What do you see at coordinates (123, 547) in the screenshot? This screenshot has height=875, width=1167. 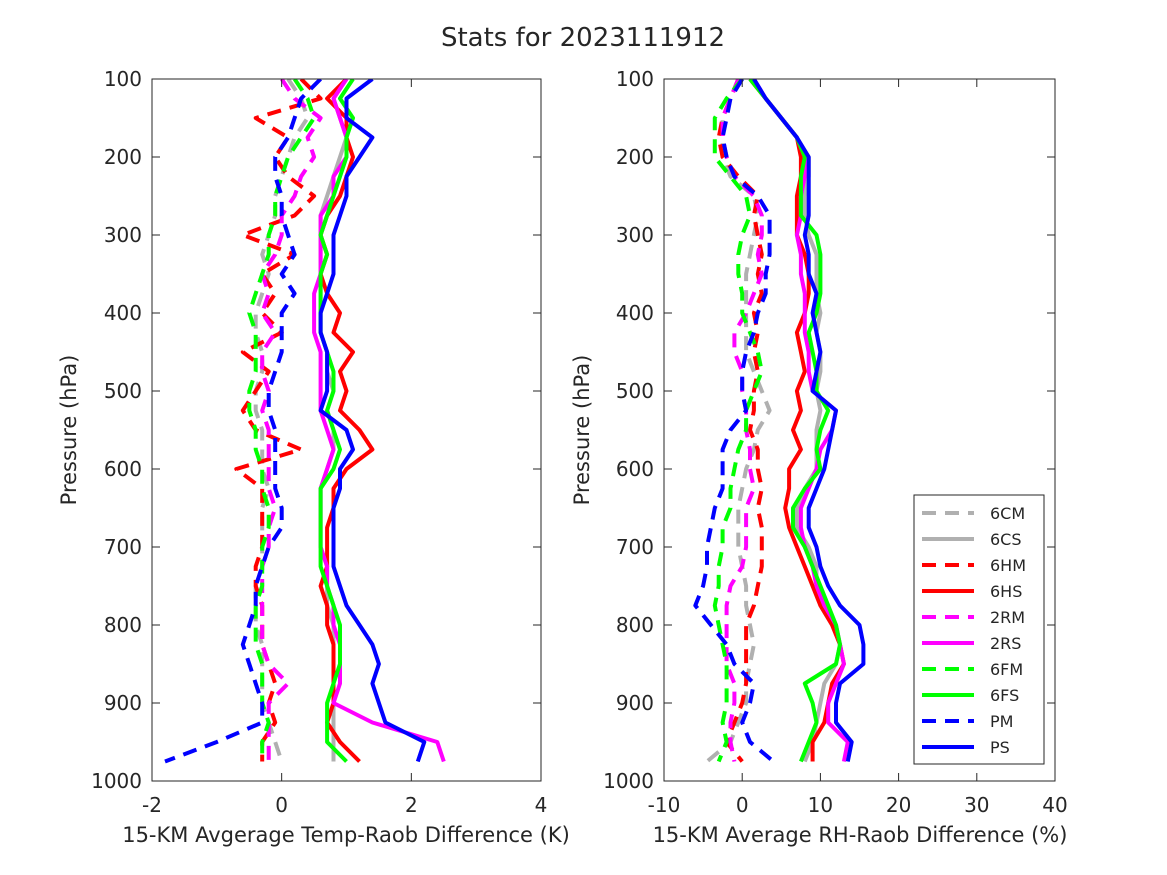 I see `temp-y-tick-label: 700` at bounding box center [123, 547].